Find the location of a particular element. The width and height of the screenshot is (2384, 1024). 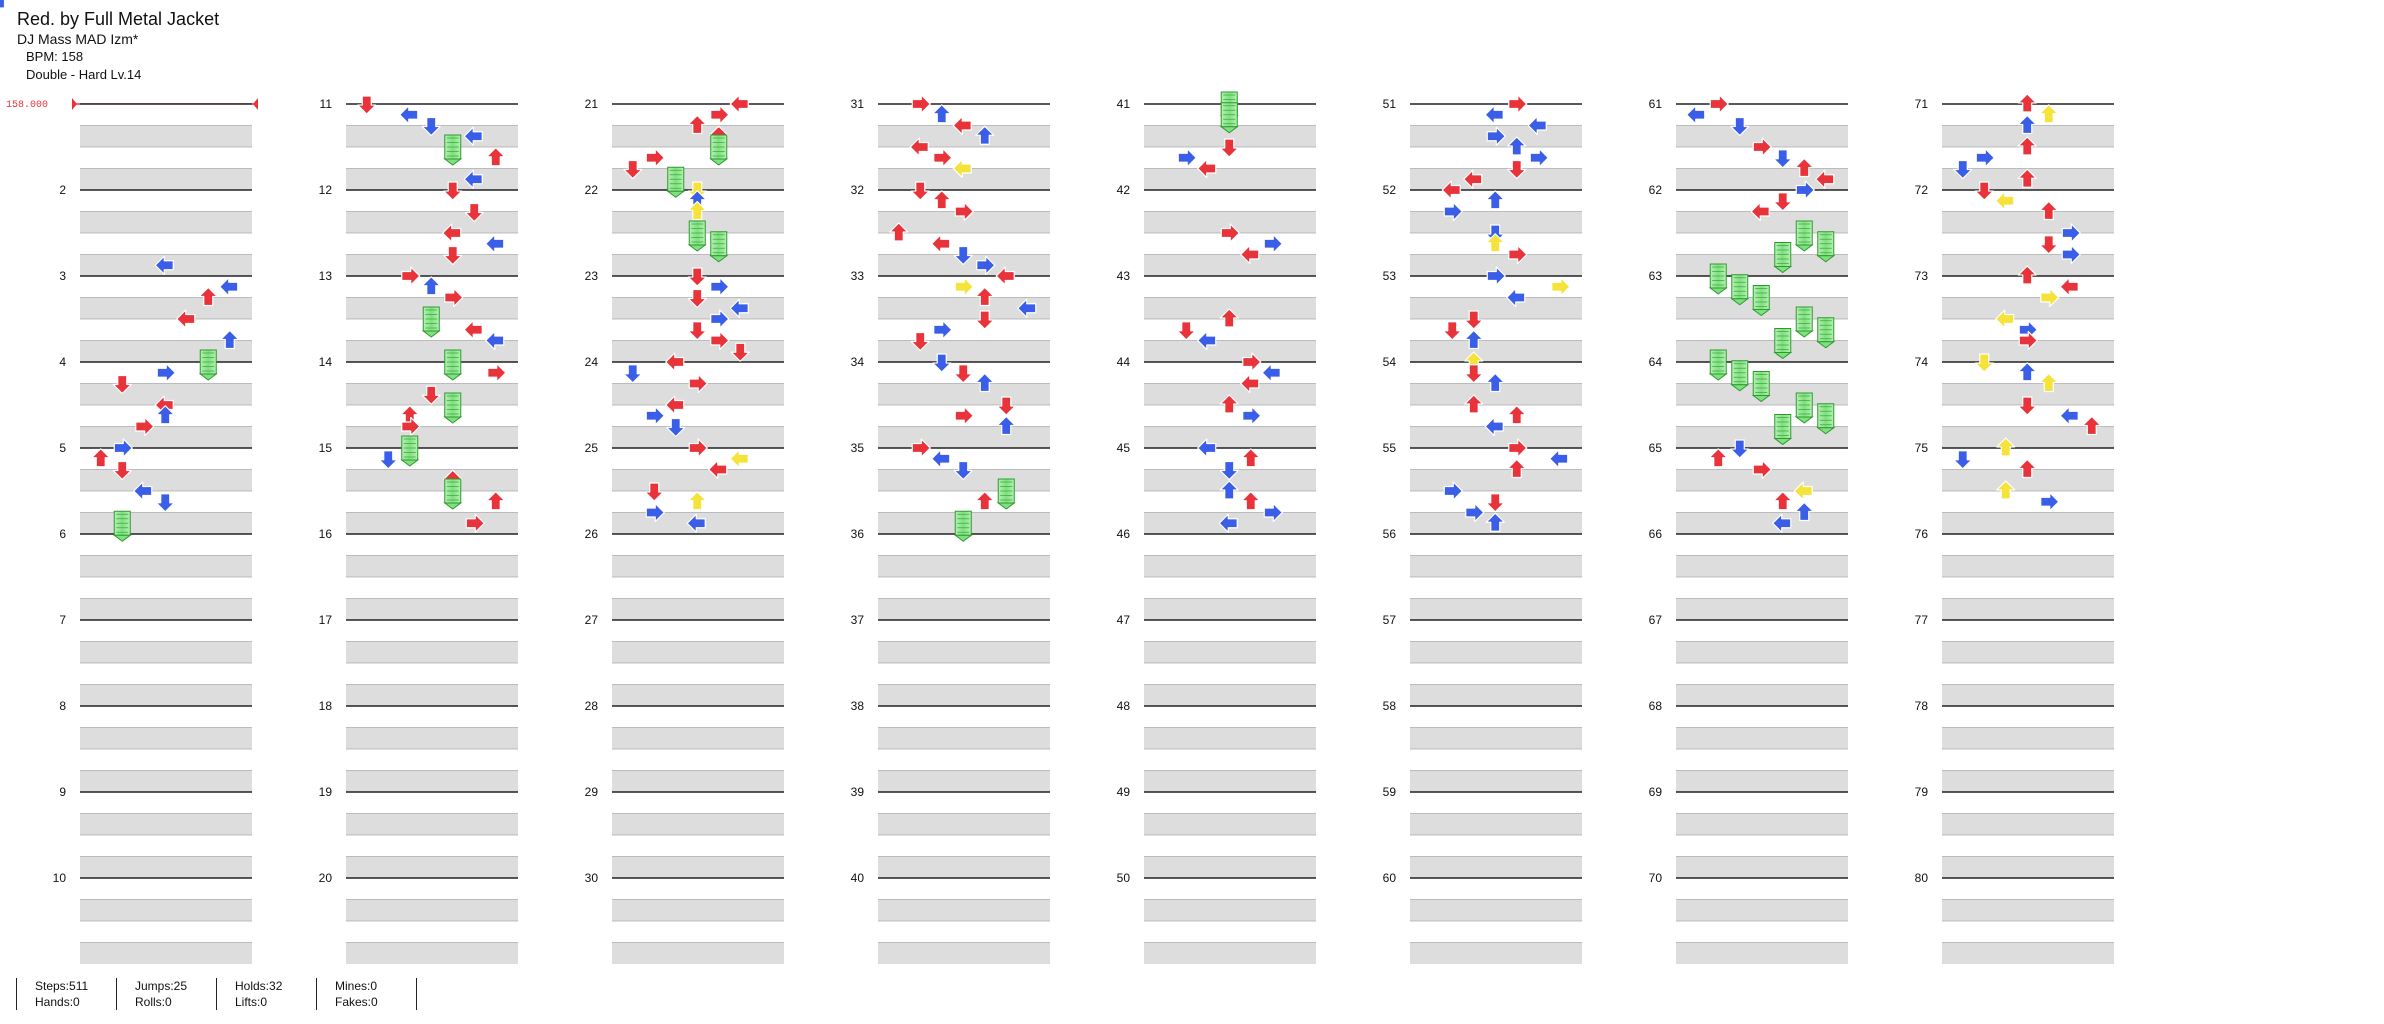

measure-number: 42 is located at coordinates (1124, 190).